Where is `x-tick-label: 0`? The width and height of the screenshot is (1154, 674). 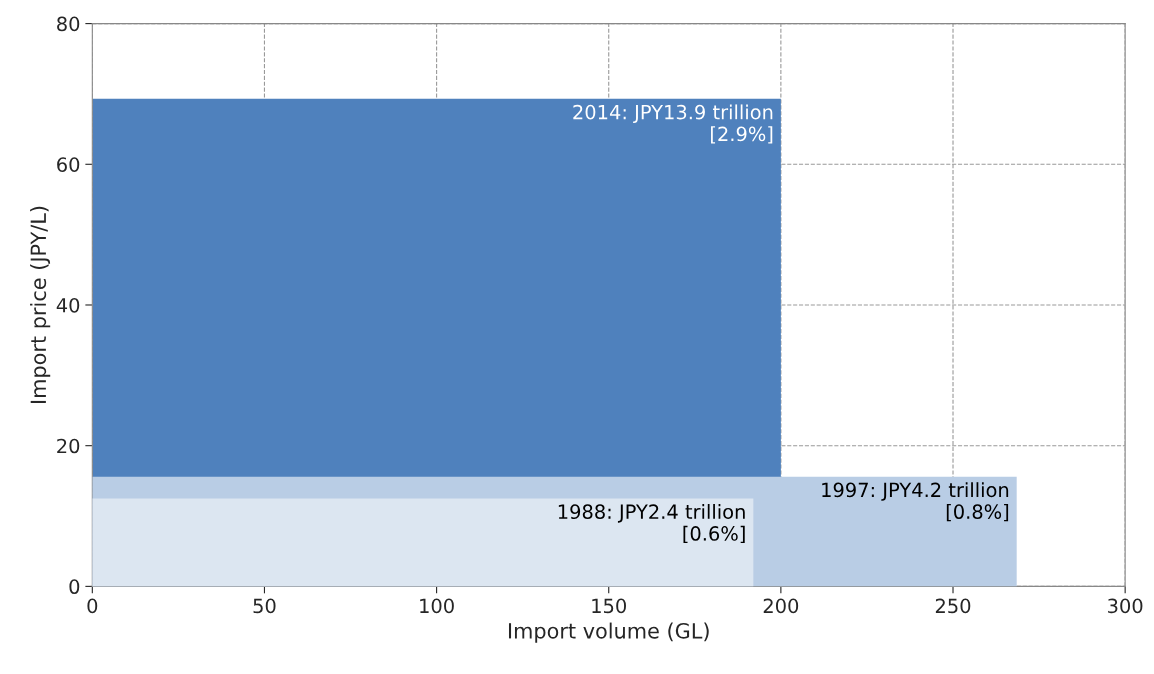
x-tick-label: 0 is located at coordinates (92, 606).